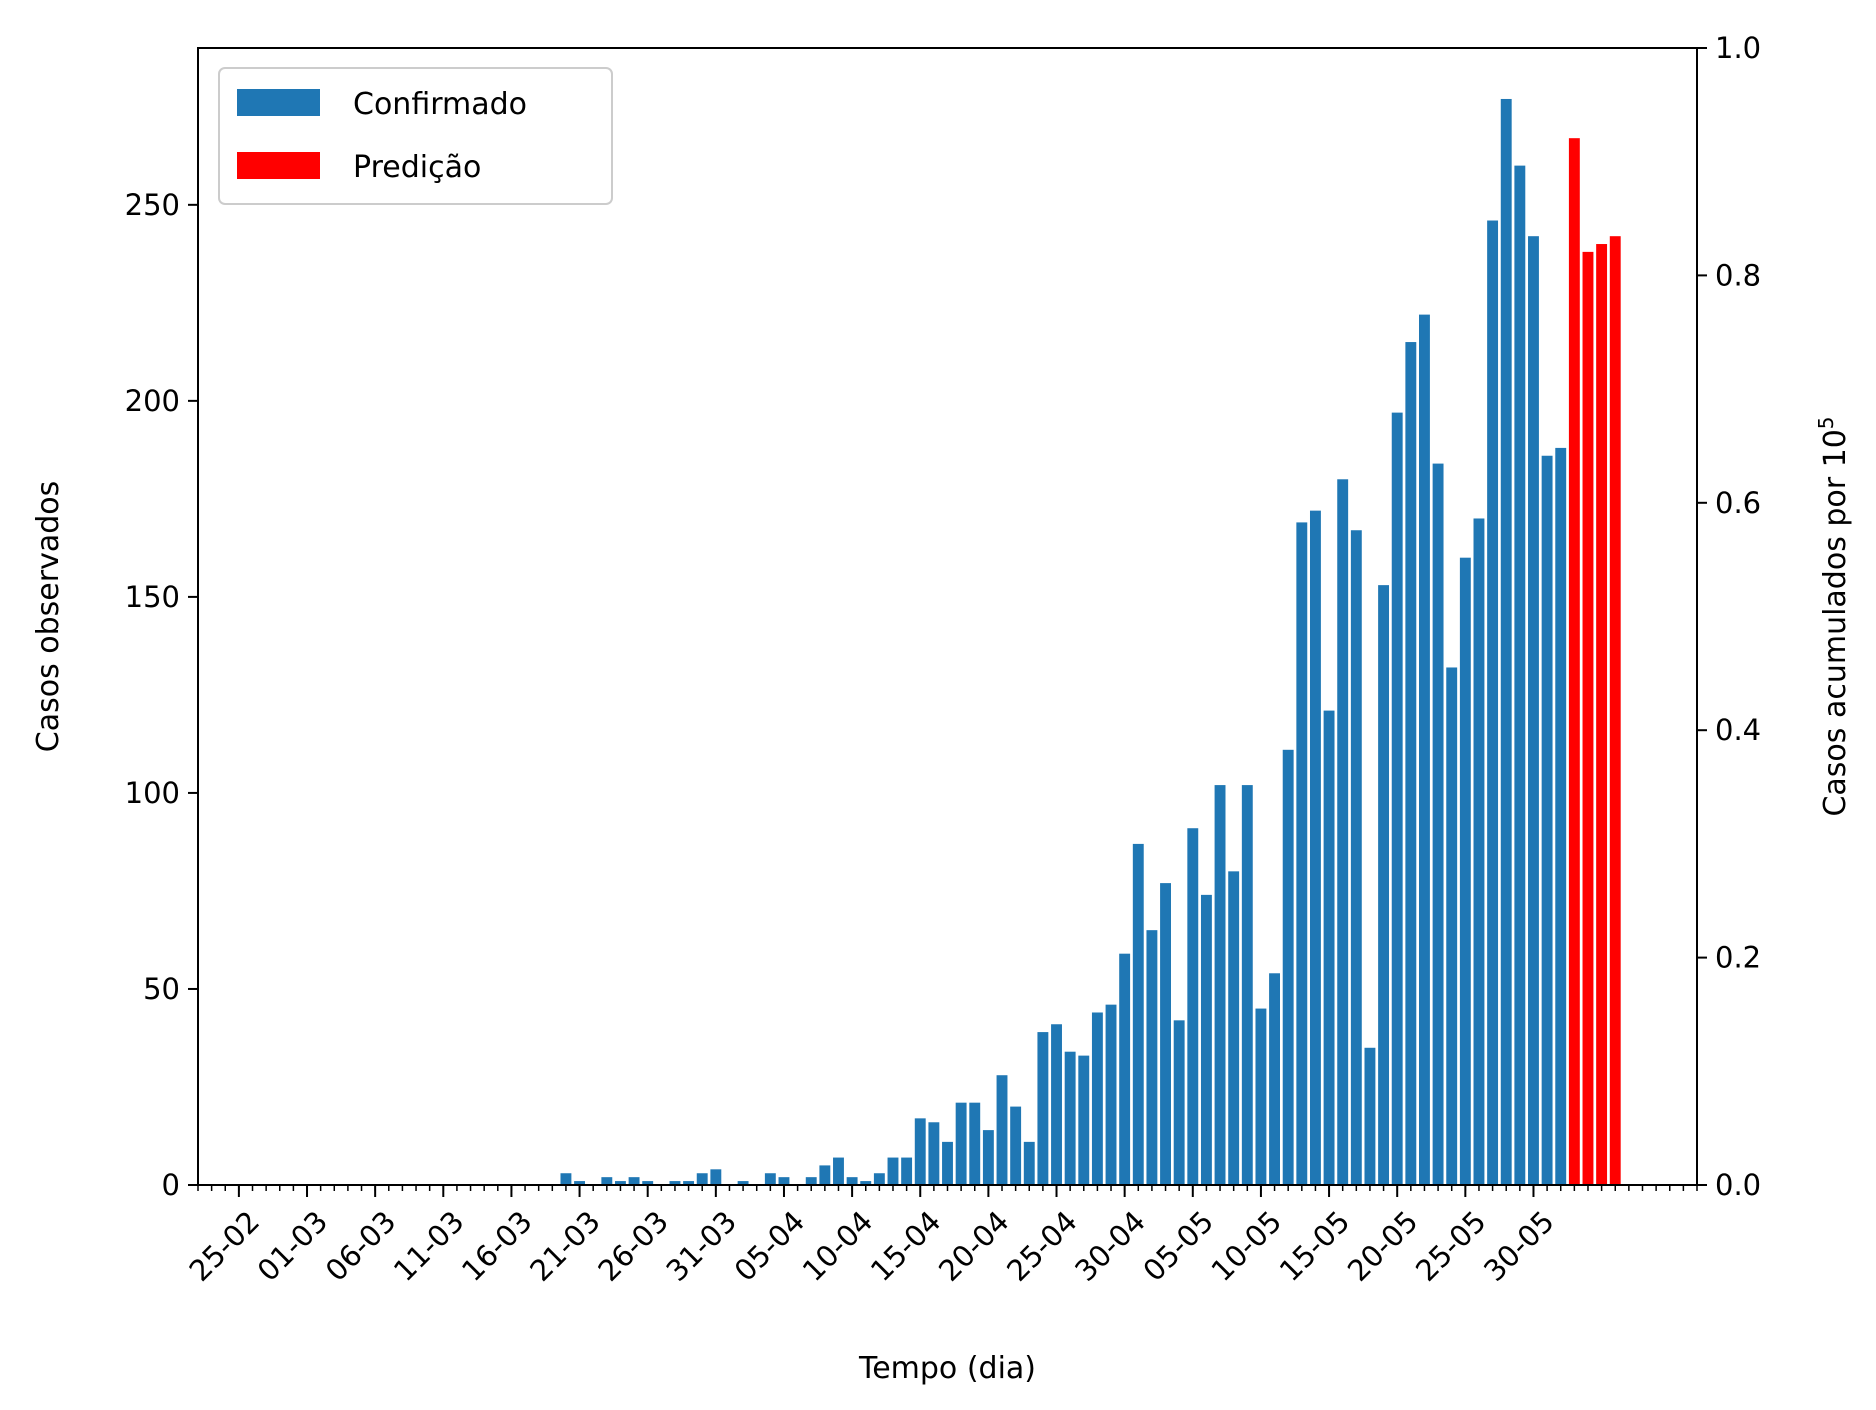 The width and height of the screenshot is (1876, 1410). What do you see at coordinates (1729, 616) in the screenshot?
I see `right-y-axis: 0.0 0.2 0.4 0.6 0.8 1.0` at bounding box center [1729, 616].